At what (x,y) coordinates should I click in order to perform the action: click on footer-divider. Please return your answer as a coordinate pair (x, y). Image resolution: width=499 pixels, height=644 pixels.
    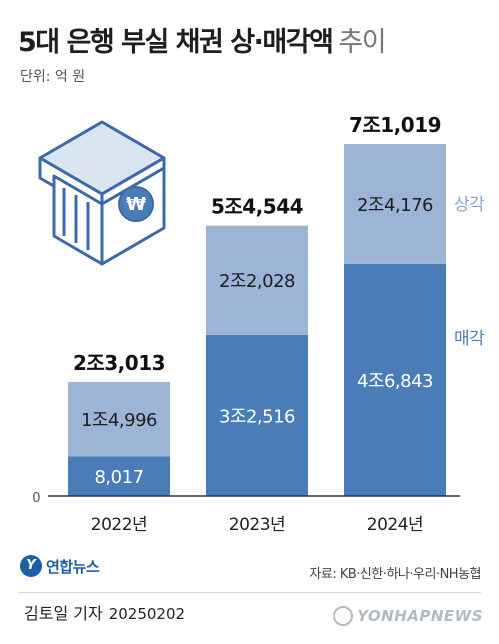
    Looking at the image, I should click on (249, 592).